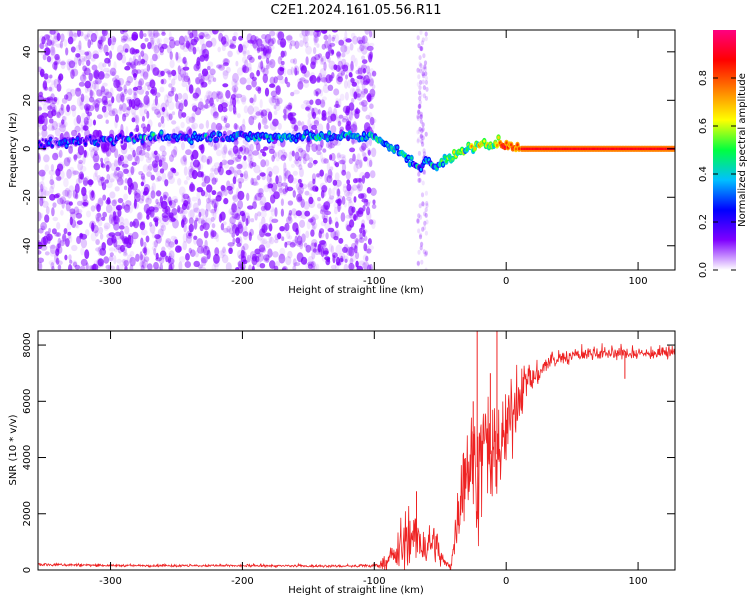  I want to click on trace-blob-core, so click(444, 157).